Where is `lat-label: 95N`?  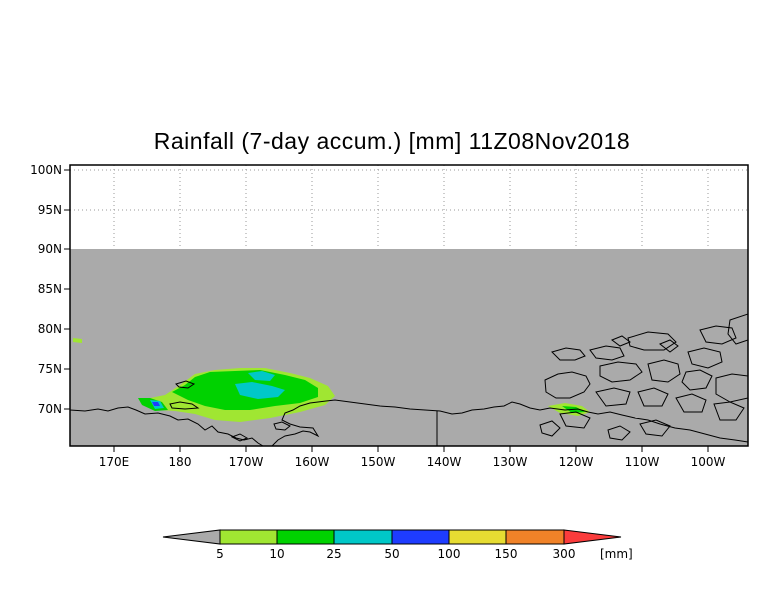
lat-label: 95N is located at coordinates (50, 210).